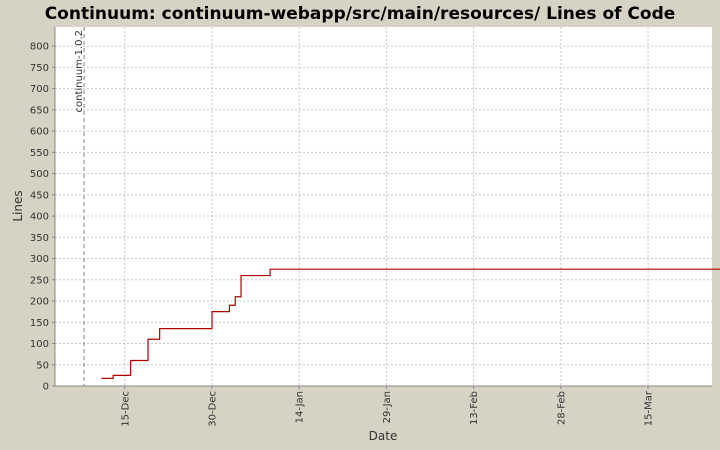 Image resolution: width=720 pixels, height=450 pixels. What do you see at coordinates (39, 217) in the screenshot?
I see `y-tick-label: 400` at bounding box center [39, 217].